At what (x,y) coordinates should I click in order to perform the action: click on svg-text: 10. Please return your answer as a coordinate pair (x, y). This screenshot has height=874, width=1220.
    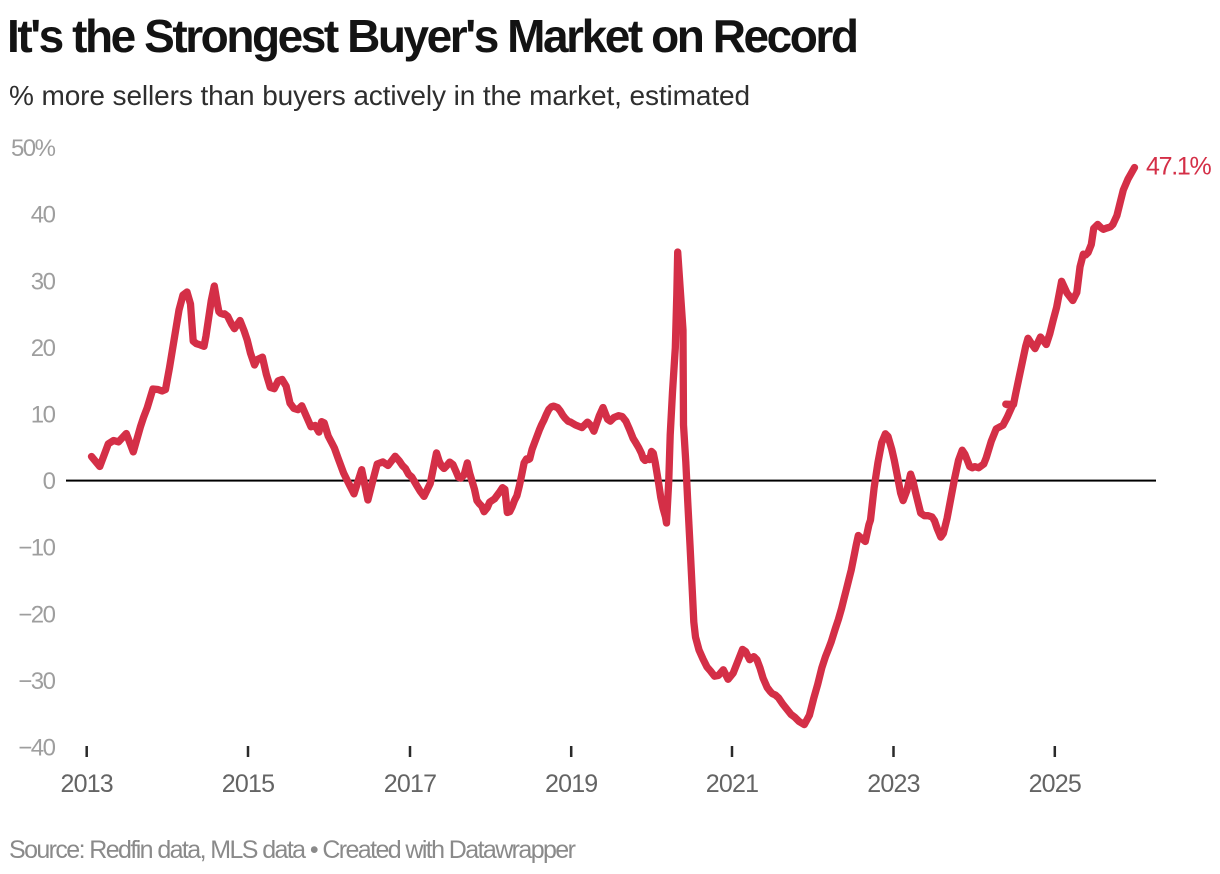
    Looking at the image, I should click on (43, 415).